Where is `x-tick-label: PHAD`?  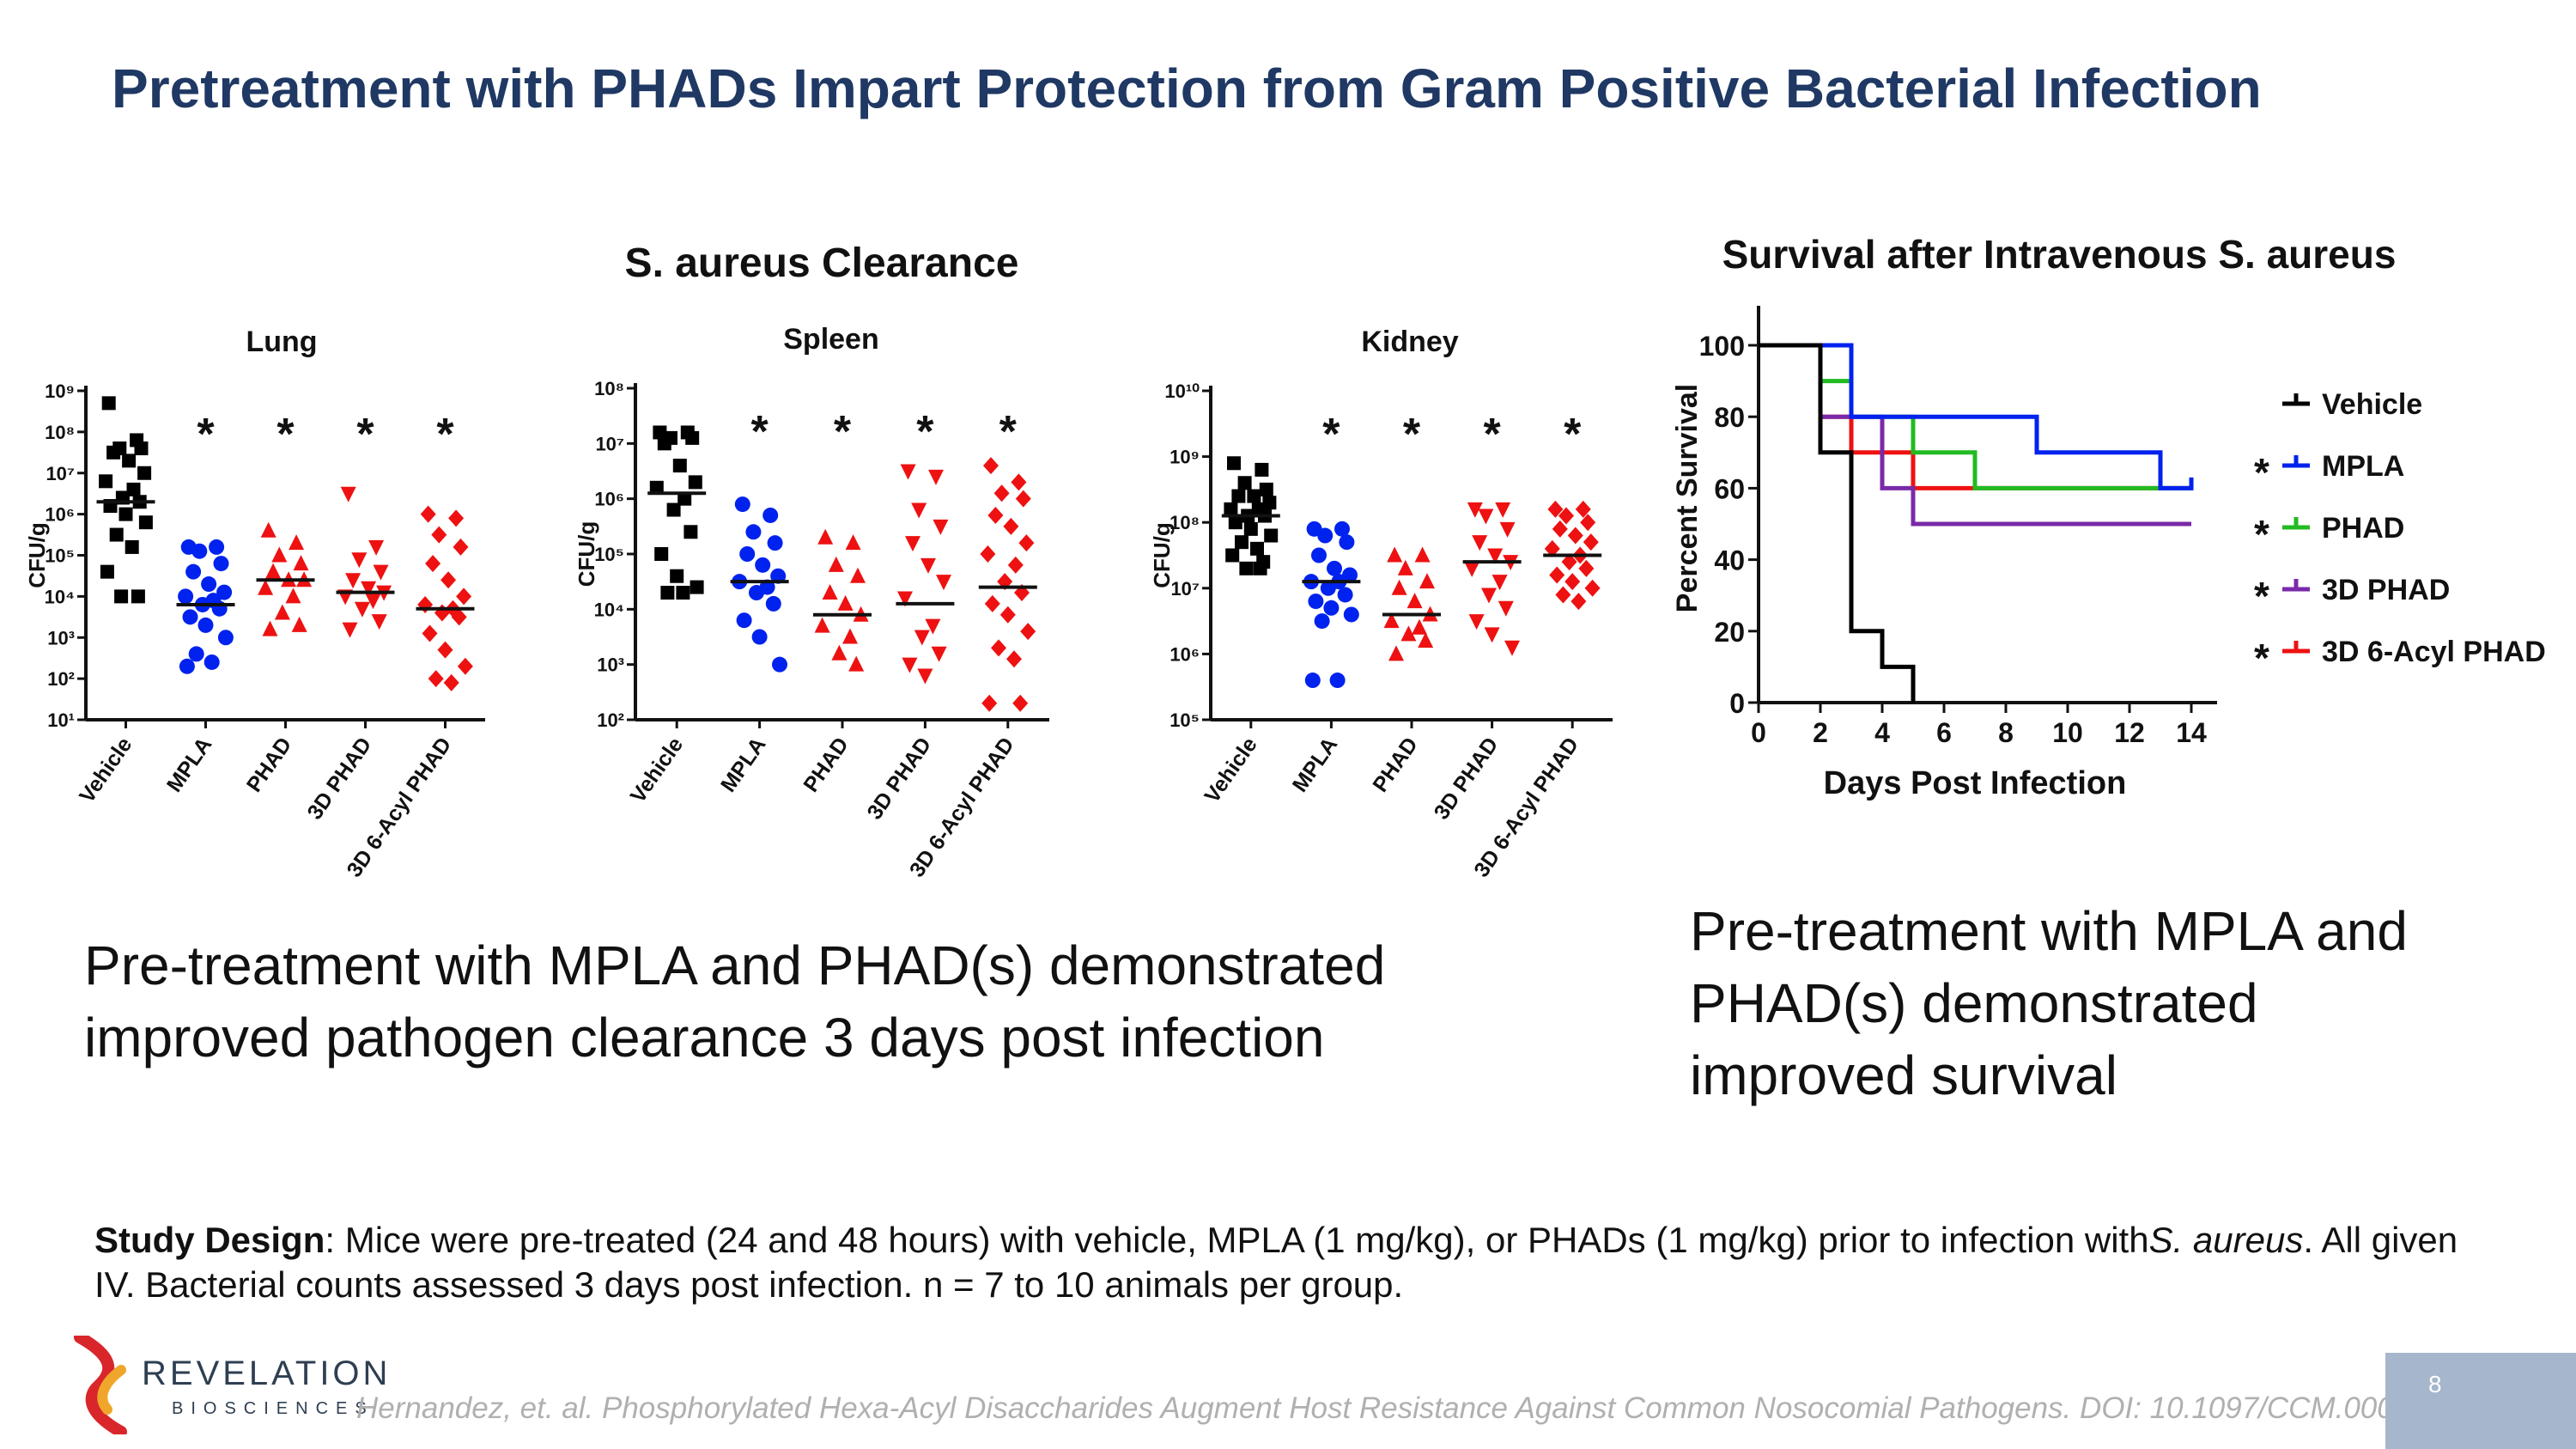 x-tick-label: PHAD is located at coordinates (269, 764).